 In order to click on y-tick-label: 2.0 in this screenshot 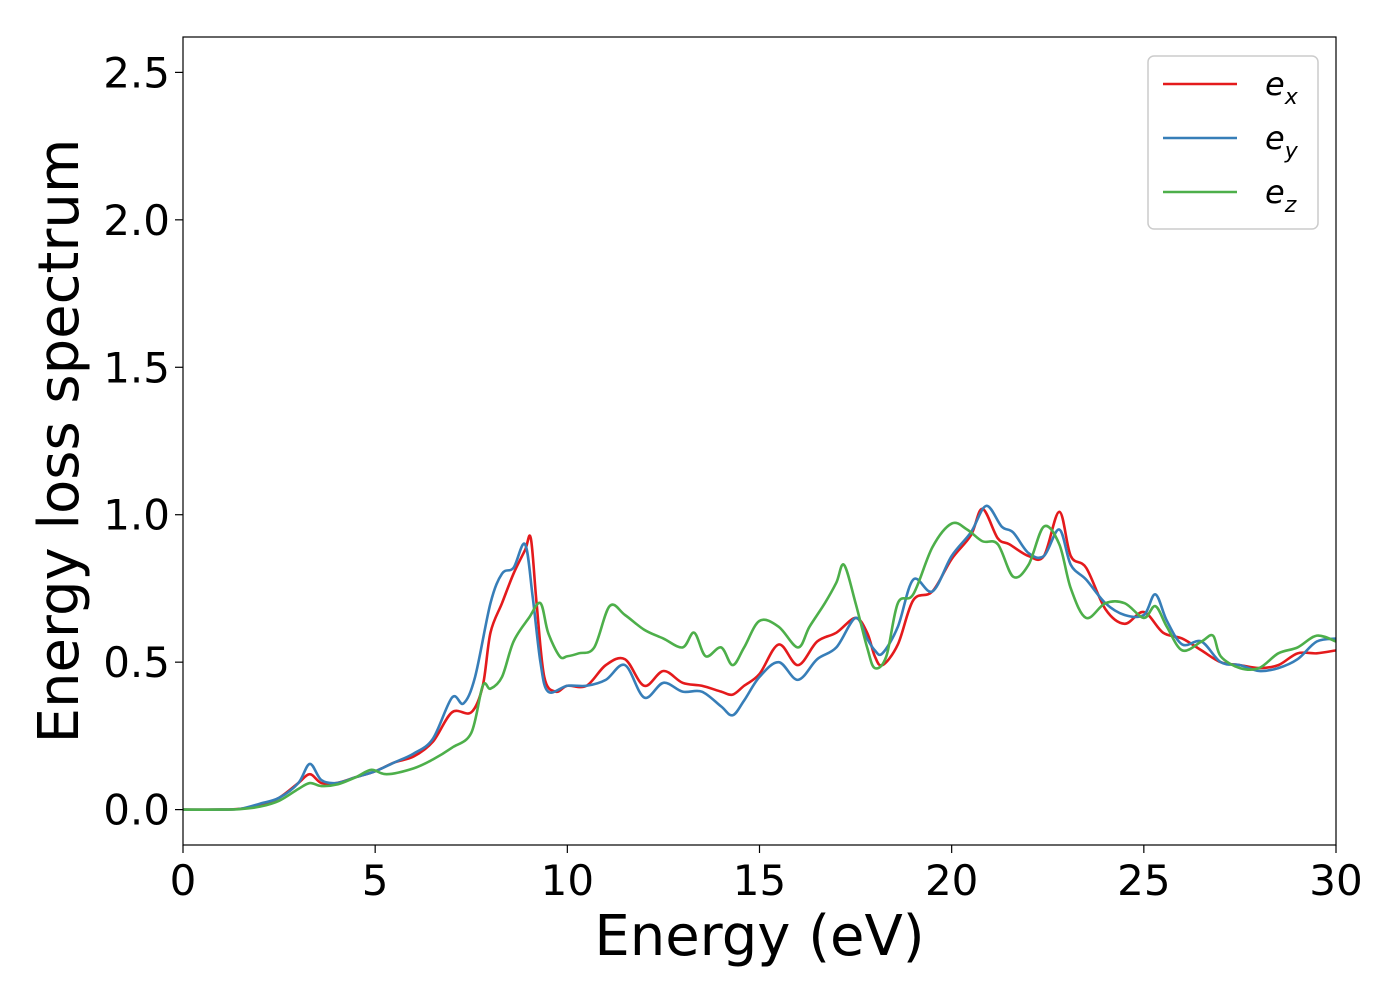, I will do `click(136, 220)`.